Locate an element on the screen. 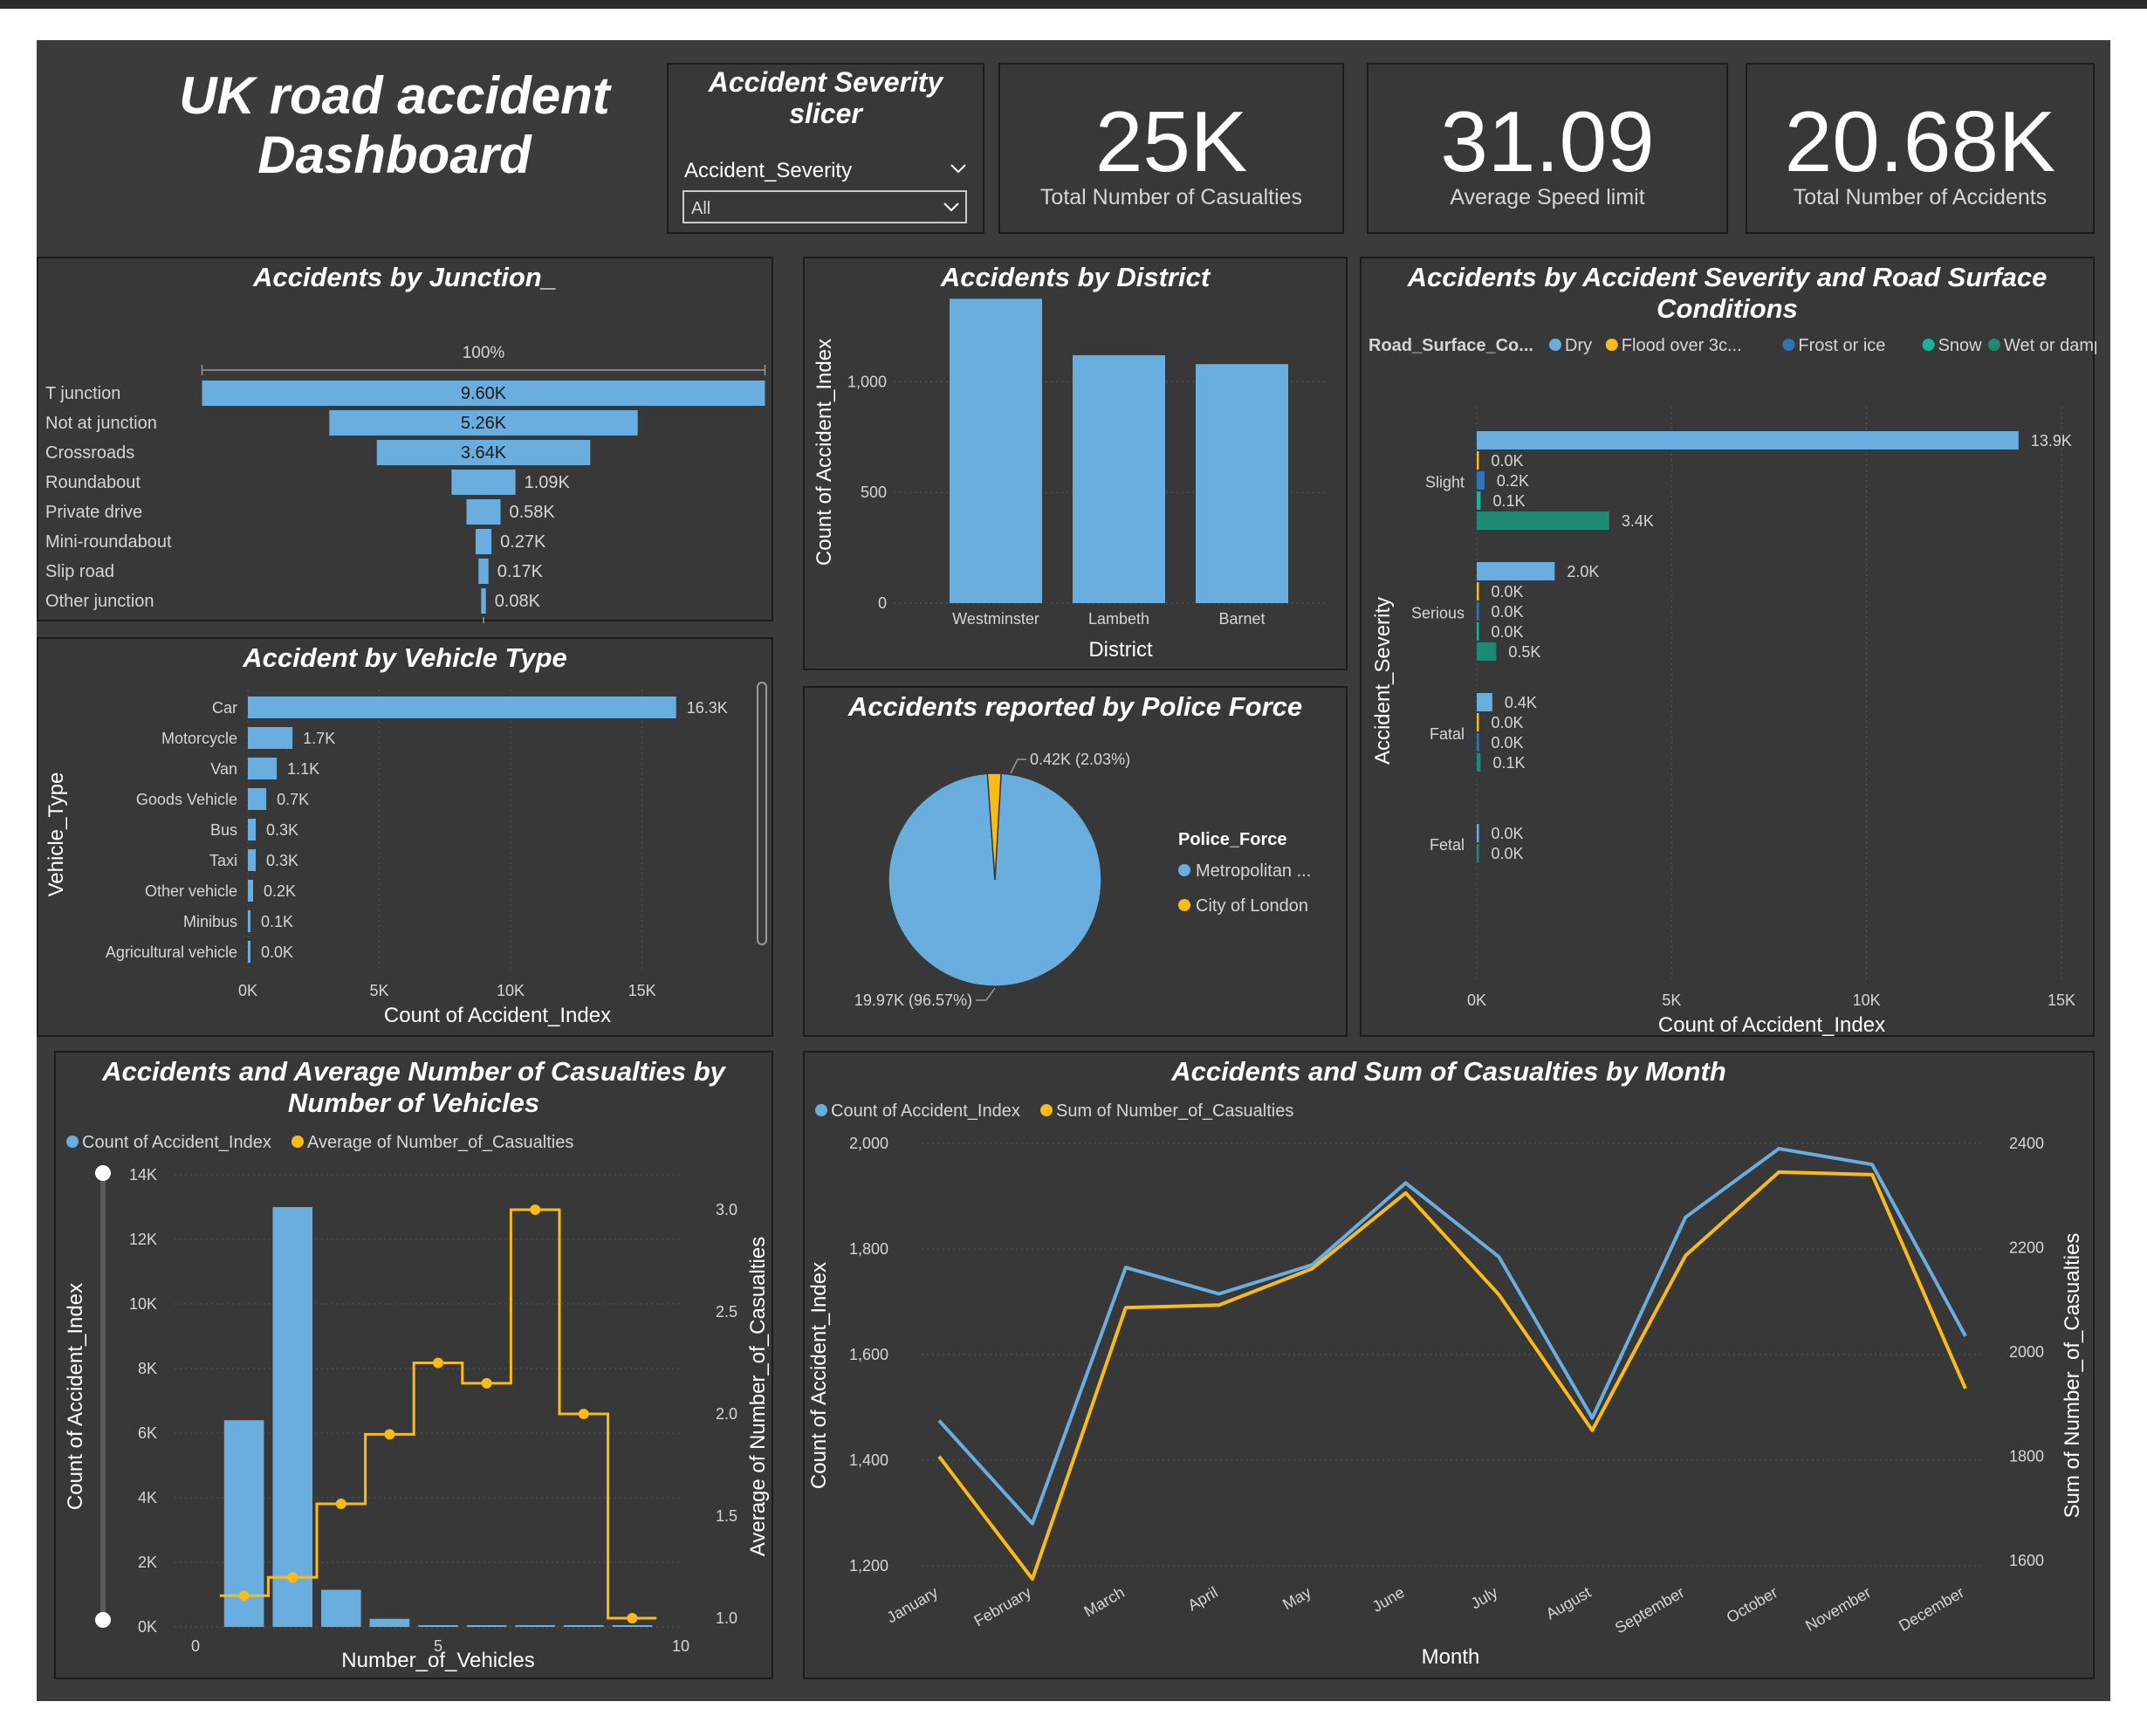 The image size is (2147, 1736). month-legend-entry: Sum of Number_of_Casualties is located at coordinates (1174, 1111).